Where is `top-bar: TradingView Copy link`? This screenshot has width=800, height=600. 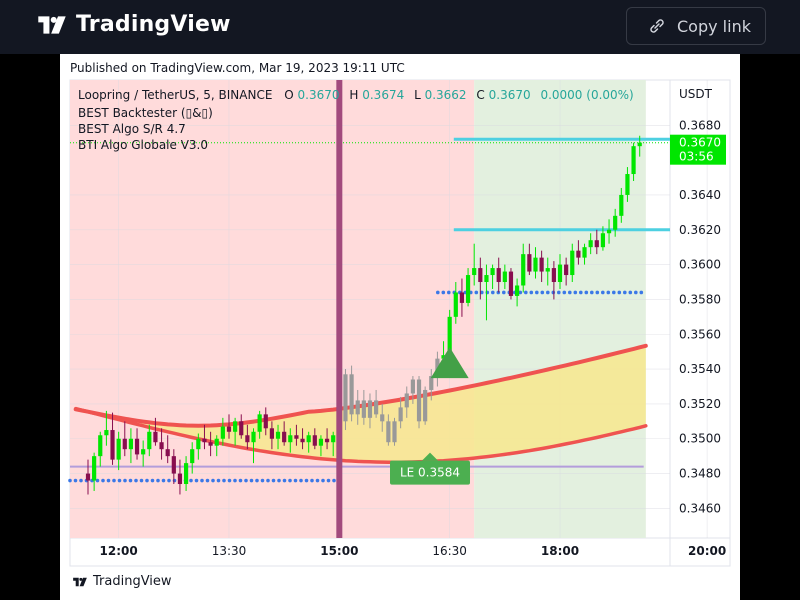 top-bar: TradingView Copy link is located at coordinates (400, 27).